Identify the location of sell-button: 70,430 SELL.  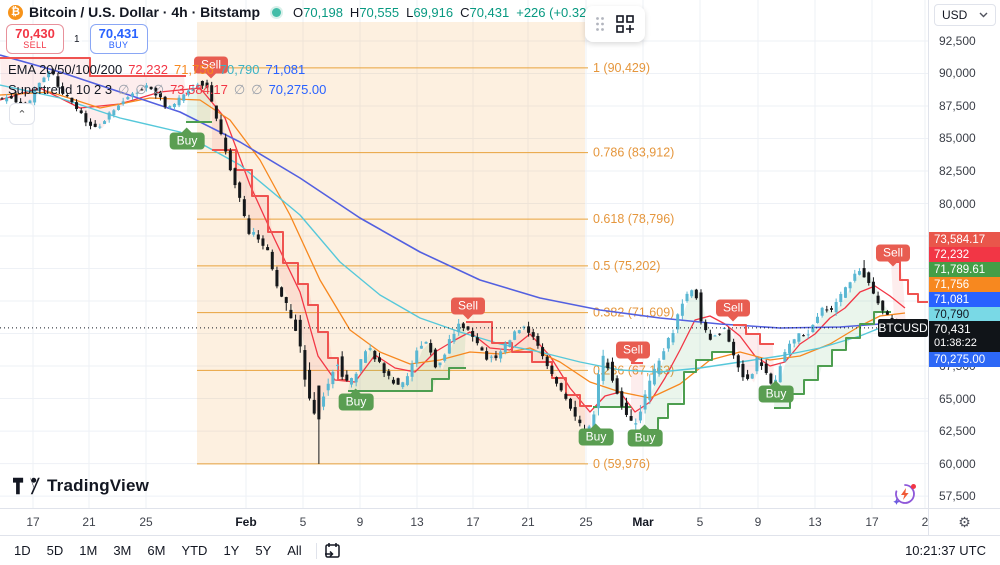
(35, 39).